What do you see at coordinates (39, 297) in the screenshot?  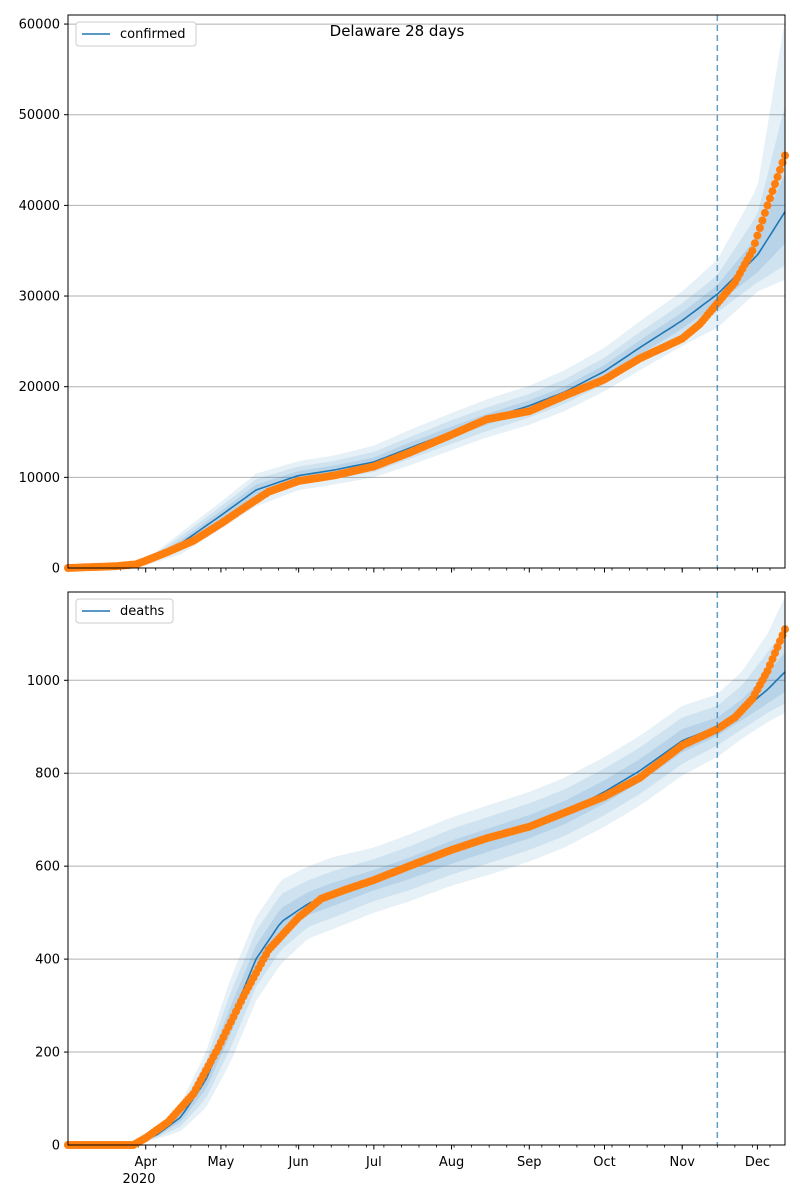 I see `y-tick-label: 30000` at bounding box center [39, 297].